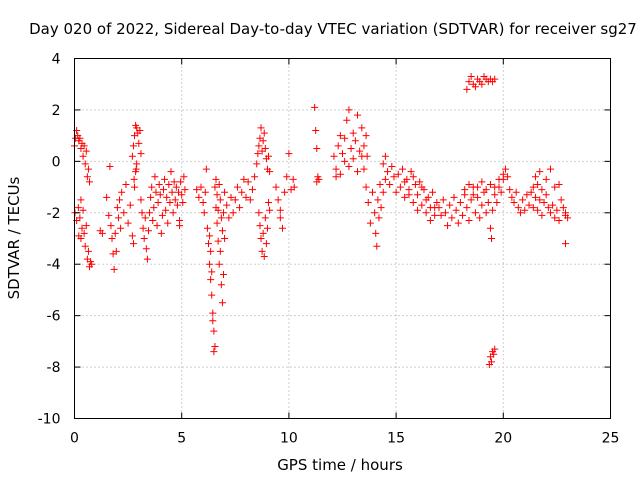 The height and width of the screenshot is (480, 640). Describe the element at coordinates (340, 465) in the screenshot. I see `x-axis-label: GPS time / hours` at that location.